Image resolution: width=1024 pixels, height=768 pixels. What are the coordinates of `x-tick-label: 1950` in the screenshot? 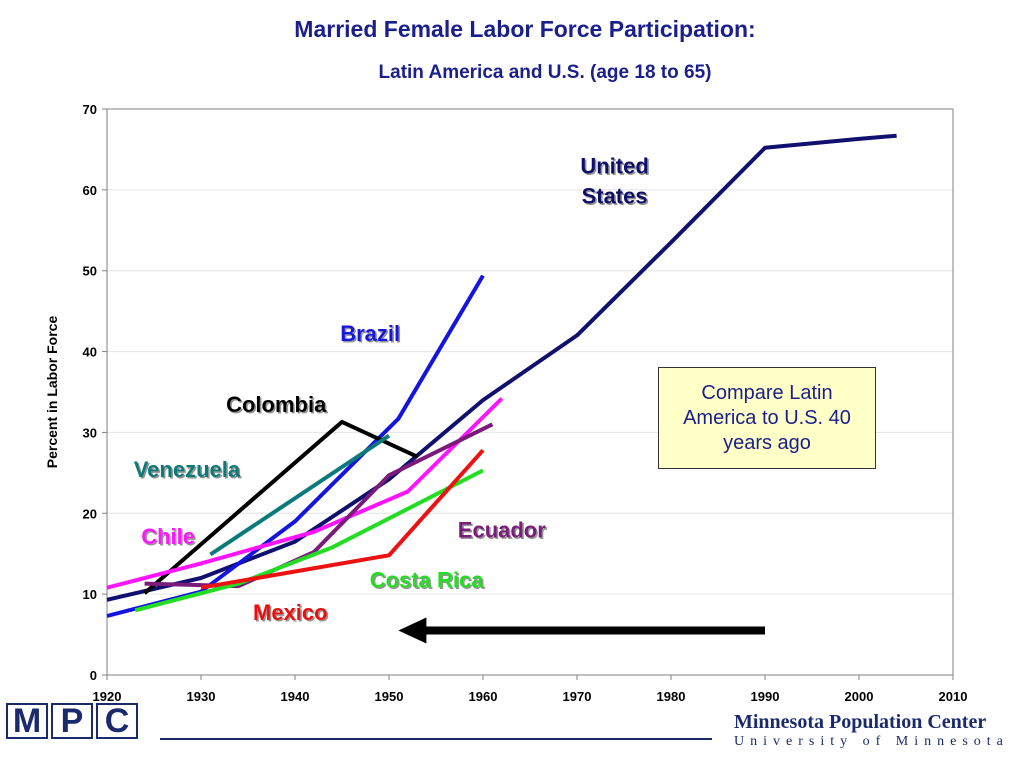 It's located at (389, 696).